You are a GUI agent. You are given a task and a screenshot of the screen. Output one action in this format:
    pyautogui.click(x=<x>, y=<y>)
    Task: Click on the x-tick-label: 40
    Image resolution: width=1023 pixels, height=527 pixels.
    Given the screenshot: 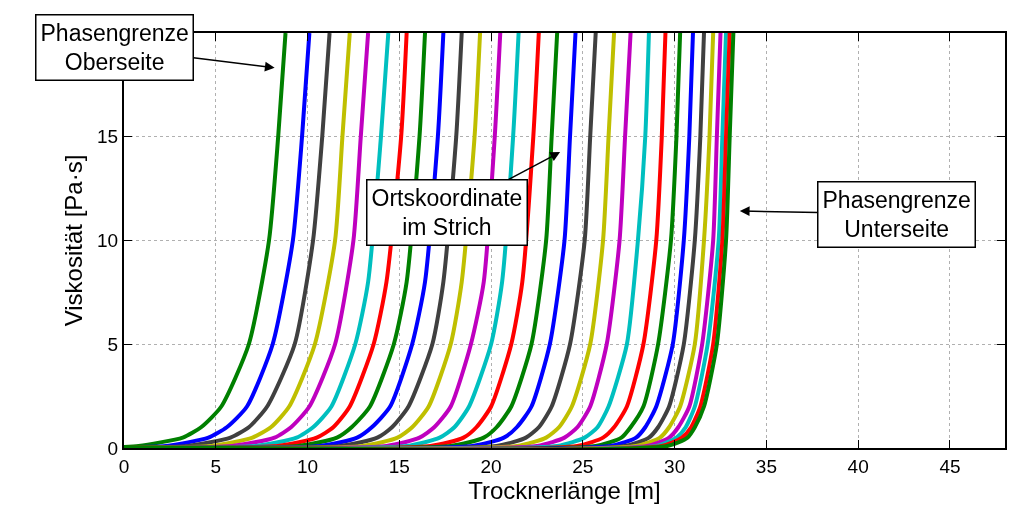 What is the action you would take?
    pyautogui.click(x=858, y=466)
    